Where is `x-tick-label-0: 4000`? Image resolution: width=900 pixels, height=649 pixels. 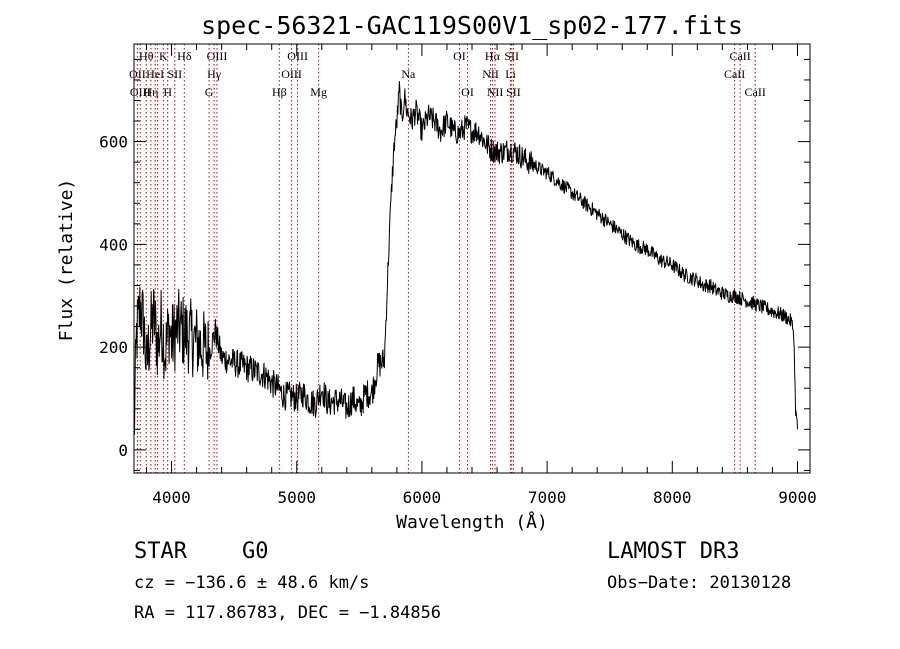
x-tick-label-0: 4000 is located at coordinates (171, 497).